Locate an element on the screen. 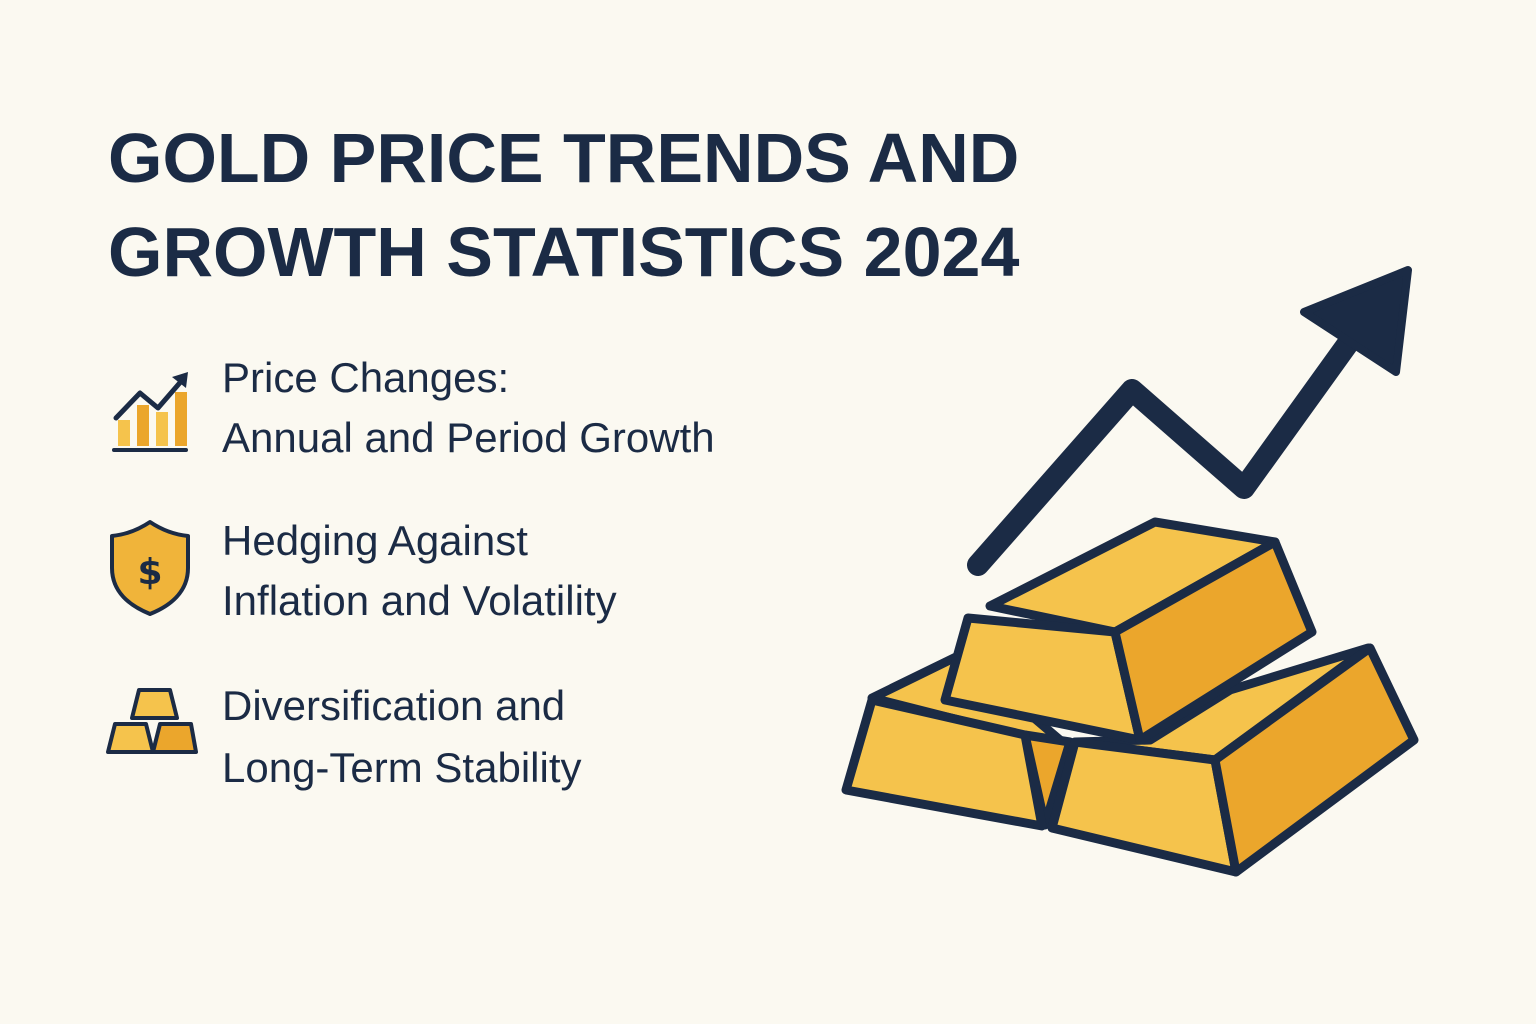  item-text: Diversification and is located at coordinates (393, 705).